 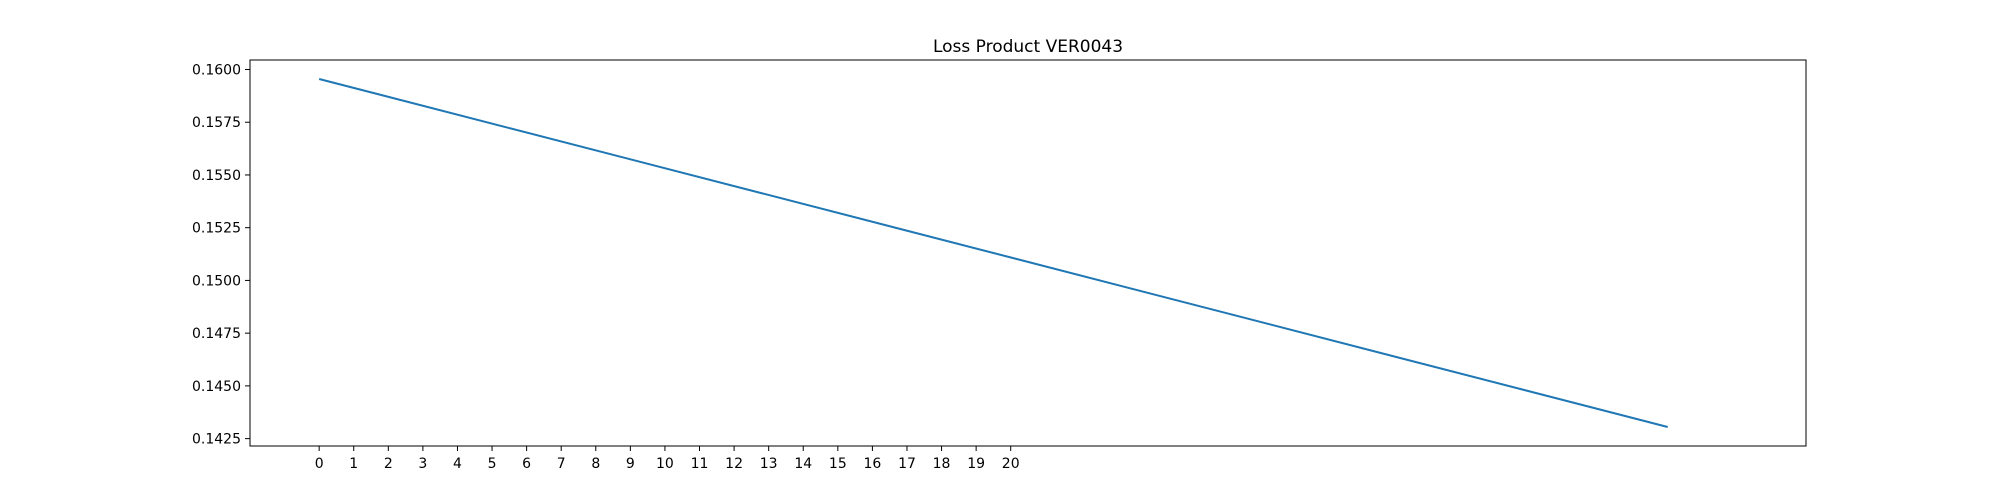 What do you see at coordinates (216, 334) in the screenshot?
I see `y-tick-label: 0.1475` at bounding box center [216, 334].